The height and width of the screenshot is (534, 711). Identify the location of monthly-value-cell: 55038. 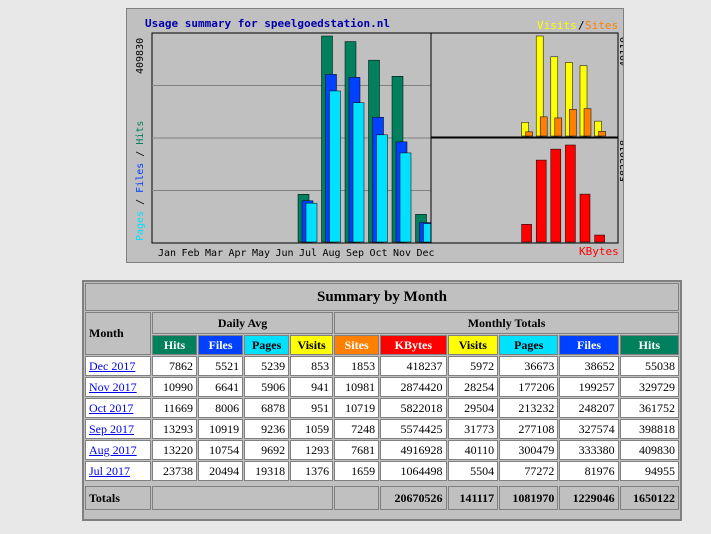
(649, 366).